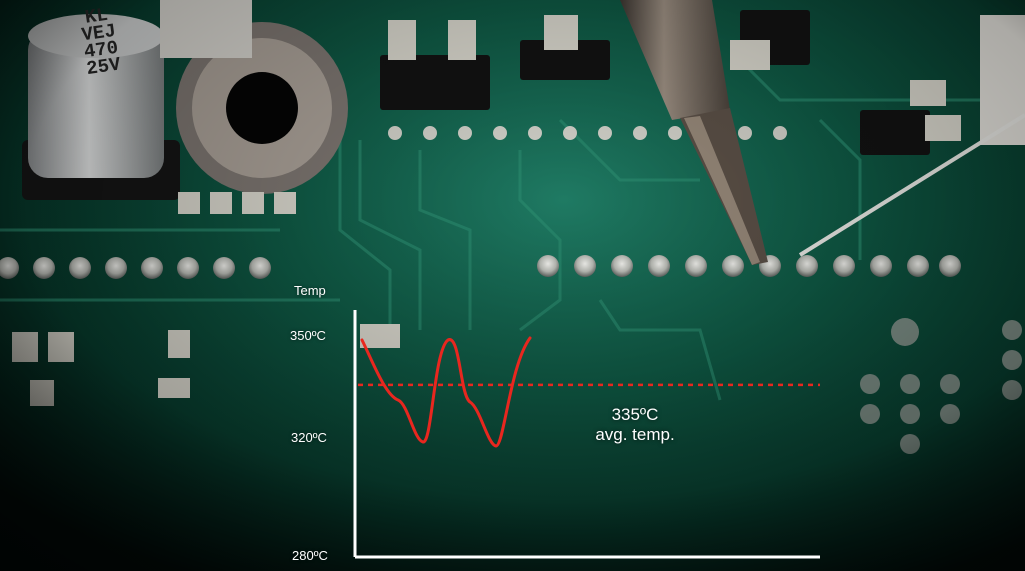 Image resolution: width=1025 pixels, height=571 pixels. I want to click on avg-temp-annotation: 335ºC avg. temp., so click(635, 425).